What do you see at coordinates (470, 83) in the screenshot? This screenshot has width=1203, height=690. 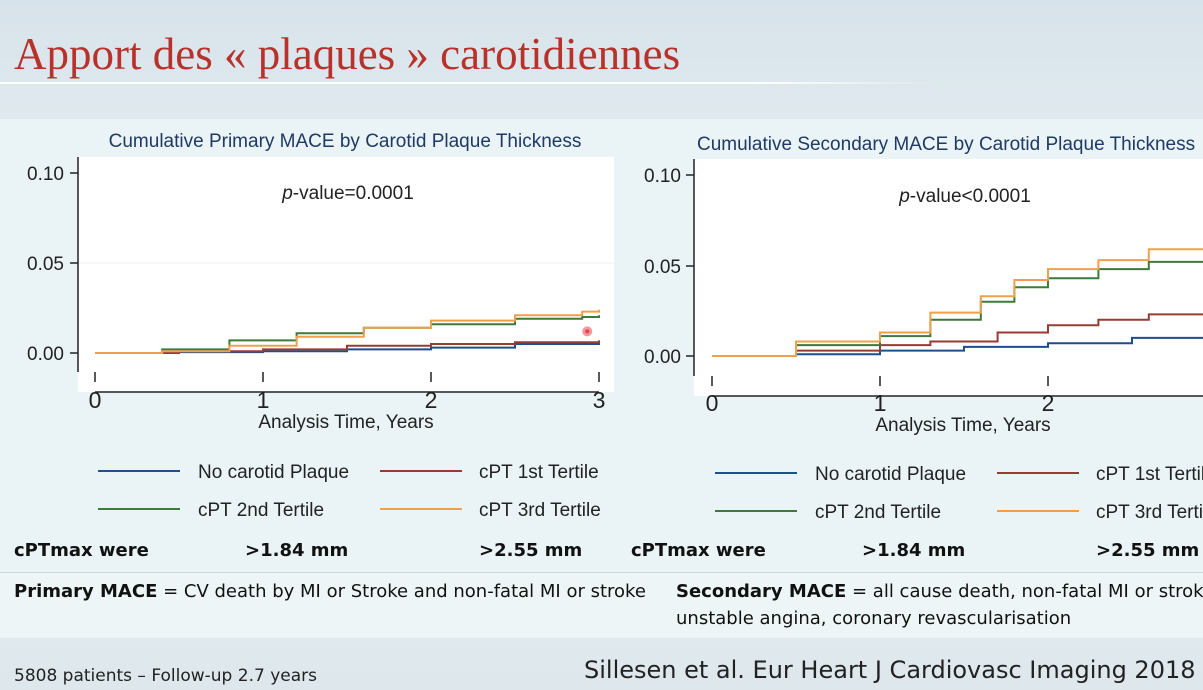 I see `title-underline` at bounding box center [470, 83].